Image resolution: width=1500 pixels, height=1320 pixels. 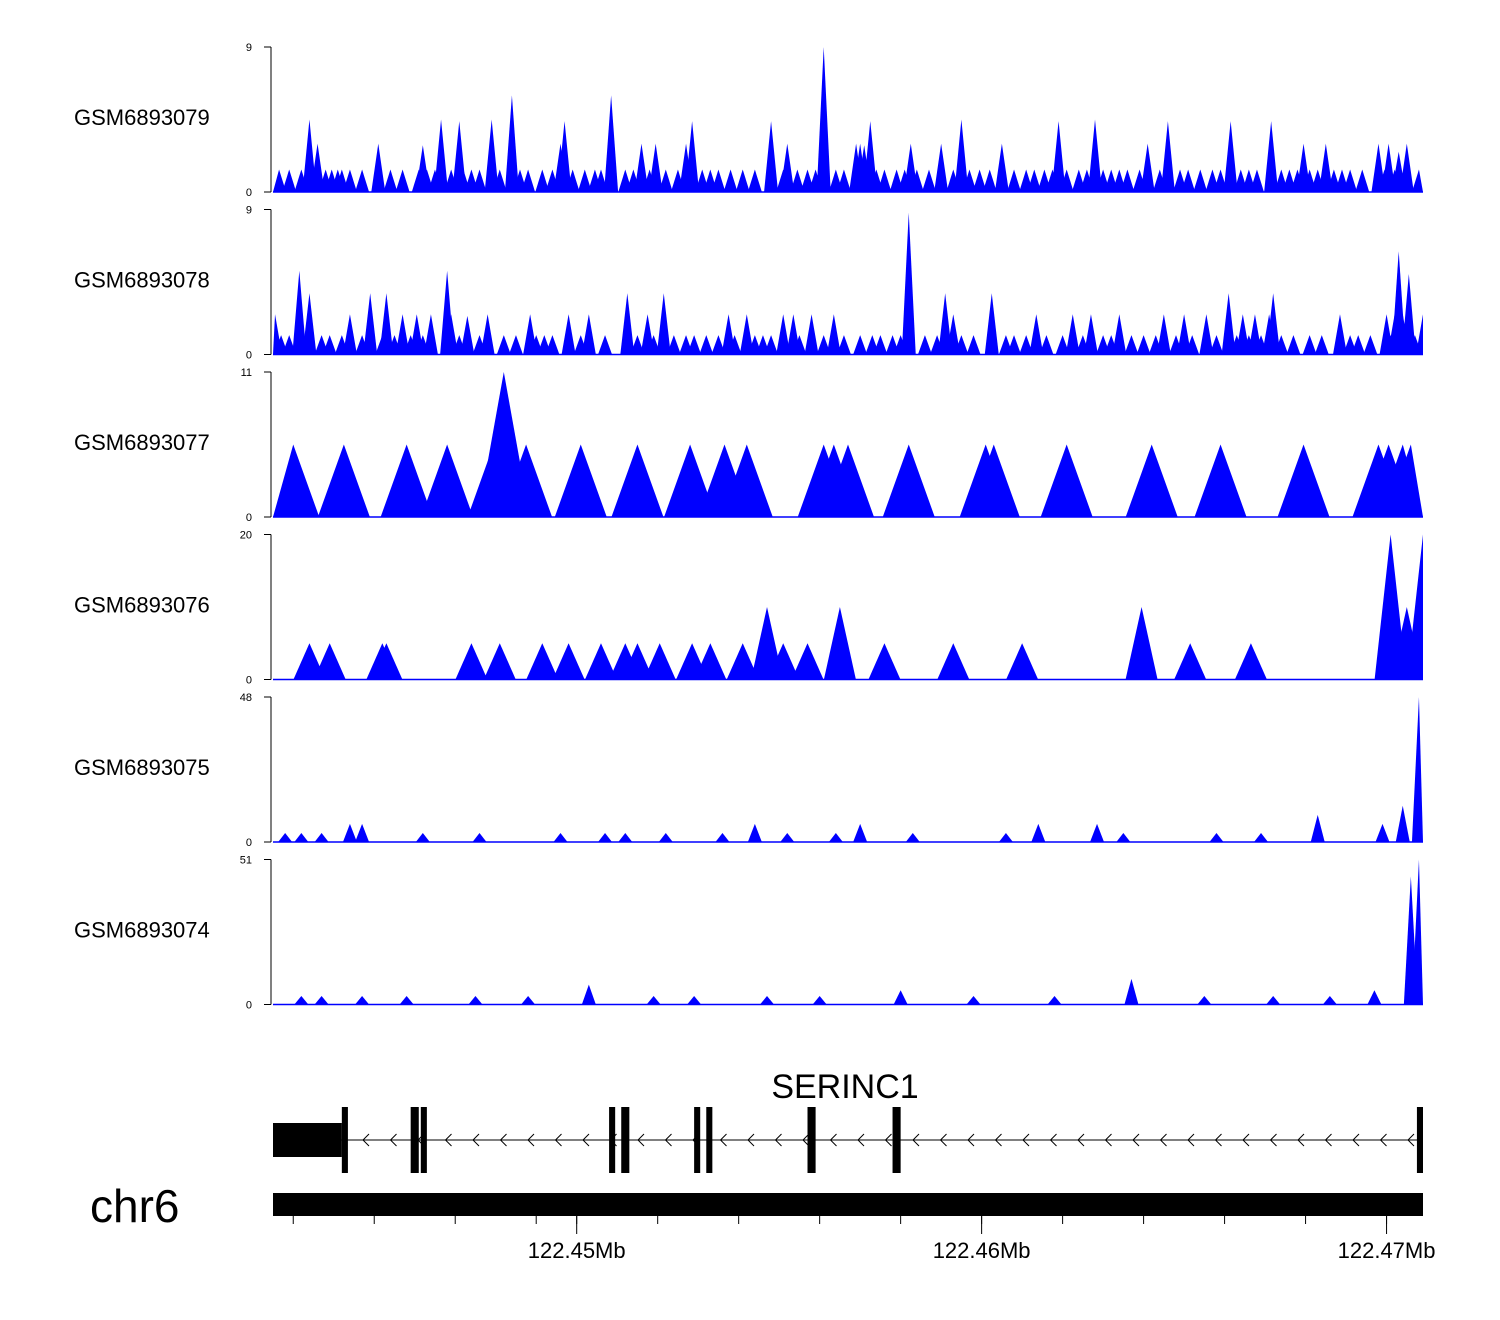 What do you see at coordinates (577, 1250) in the screenshot?
I see `x-tick-label: 122.45Mb` at bounding box center [577, 1250].